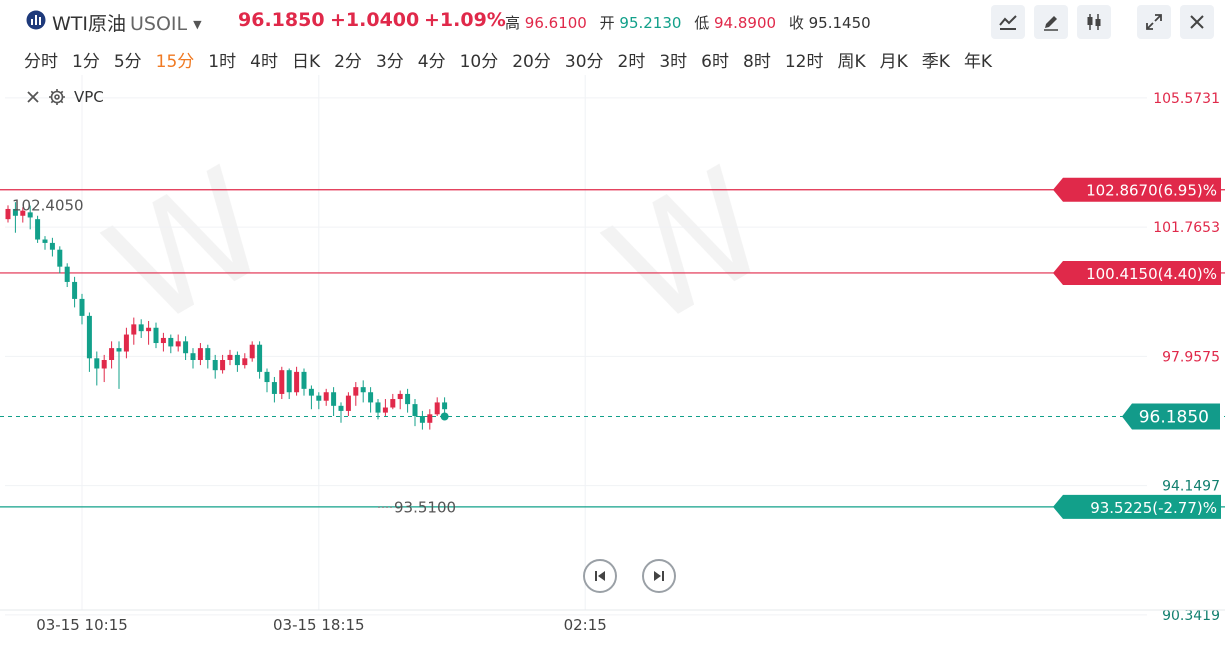 This screenshot has width=1225, height=645. What do you see at coordinates (175, 62) in the screenshot?
I see `period-tab: 15分` at bounding box center [175, 62].